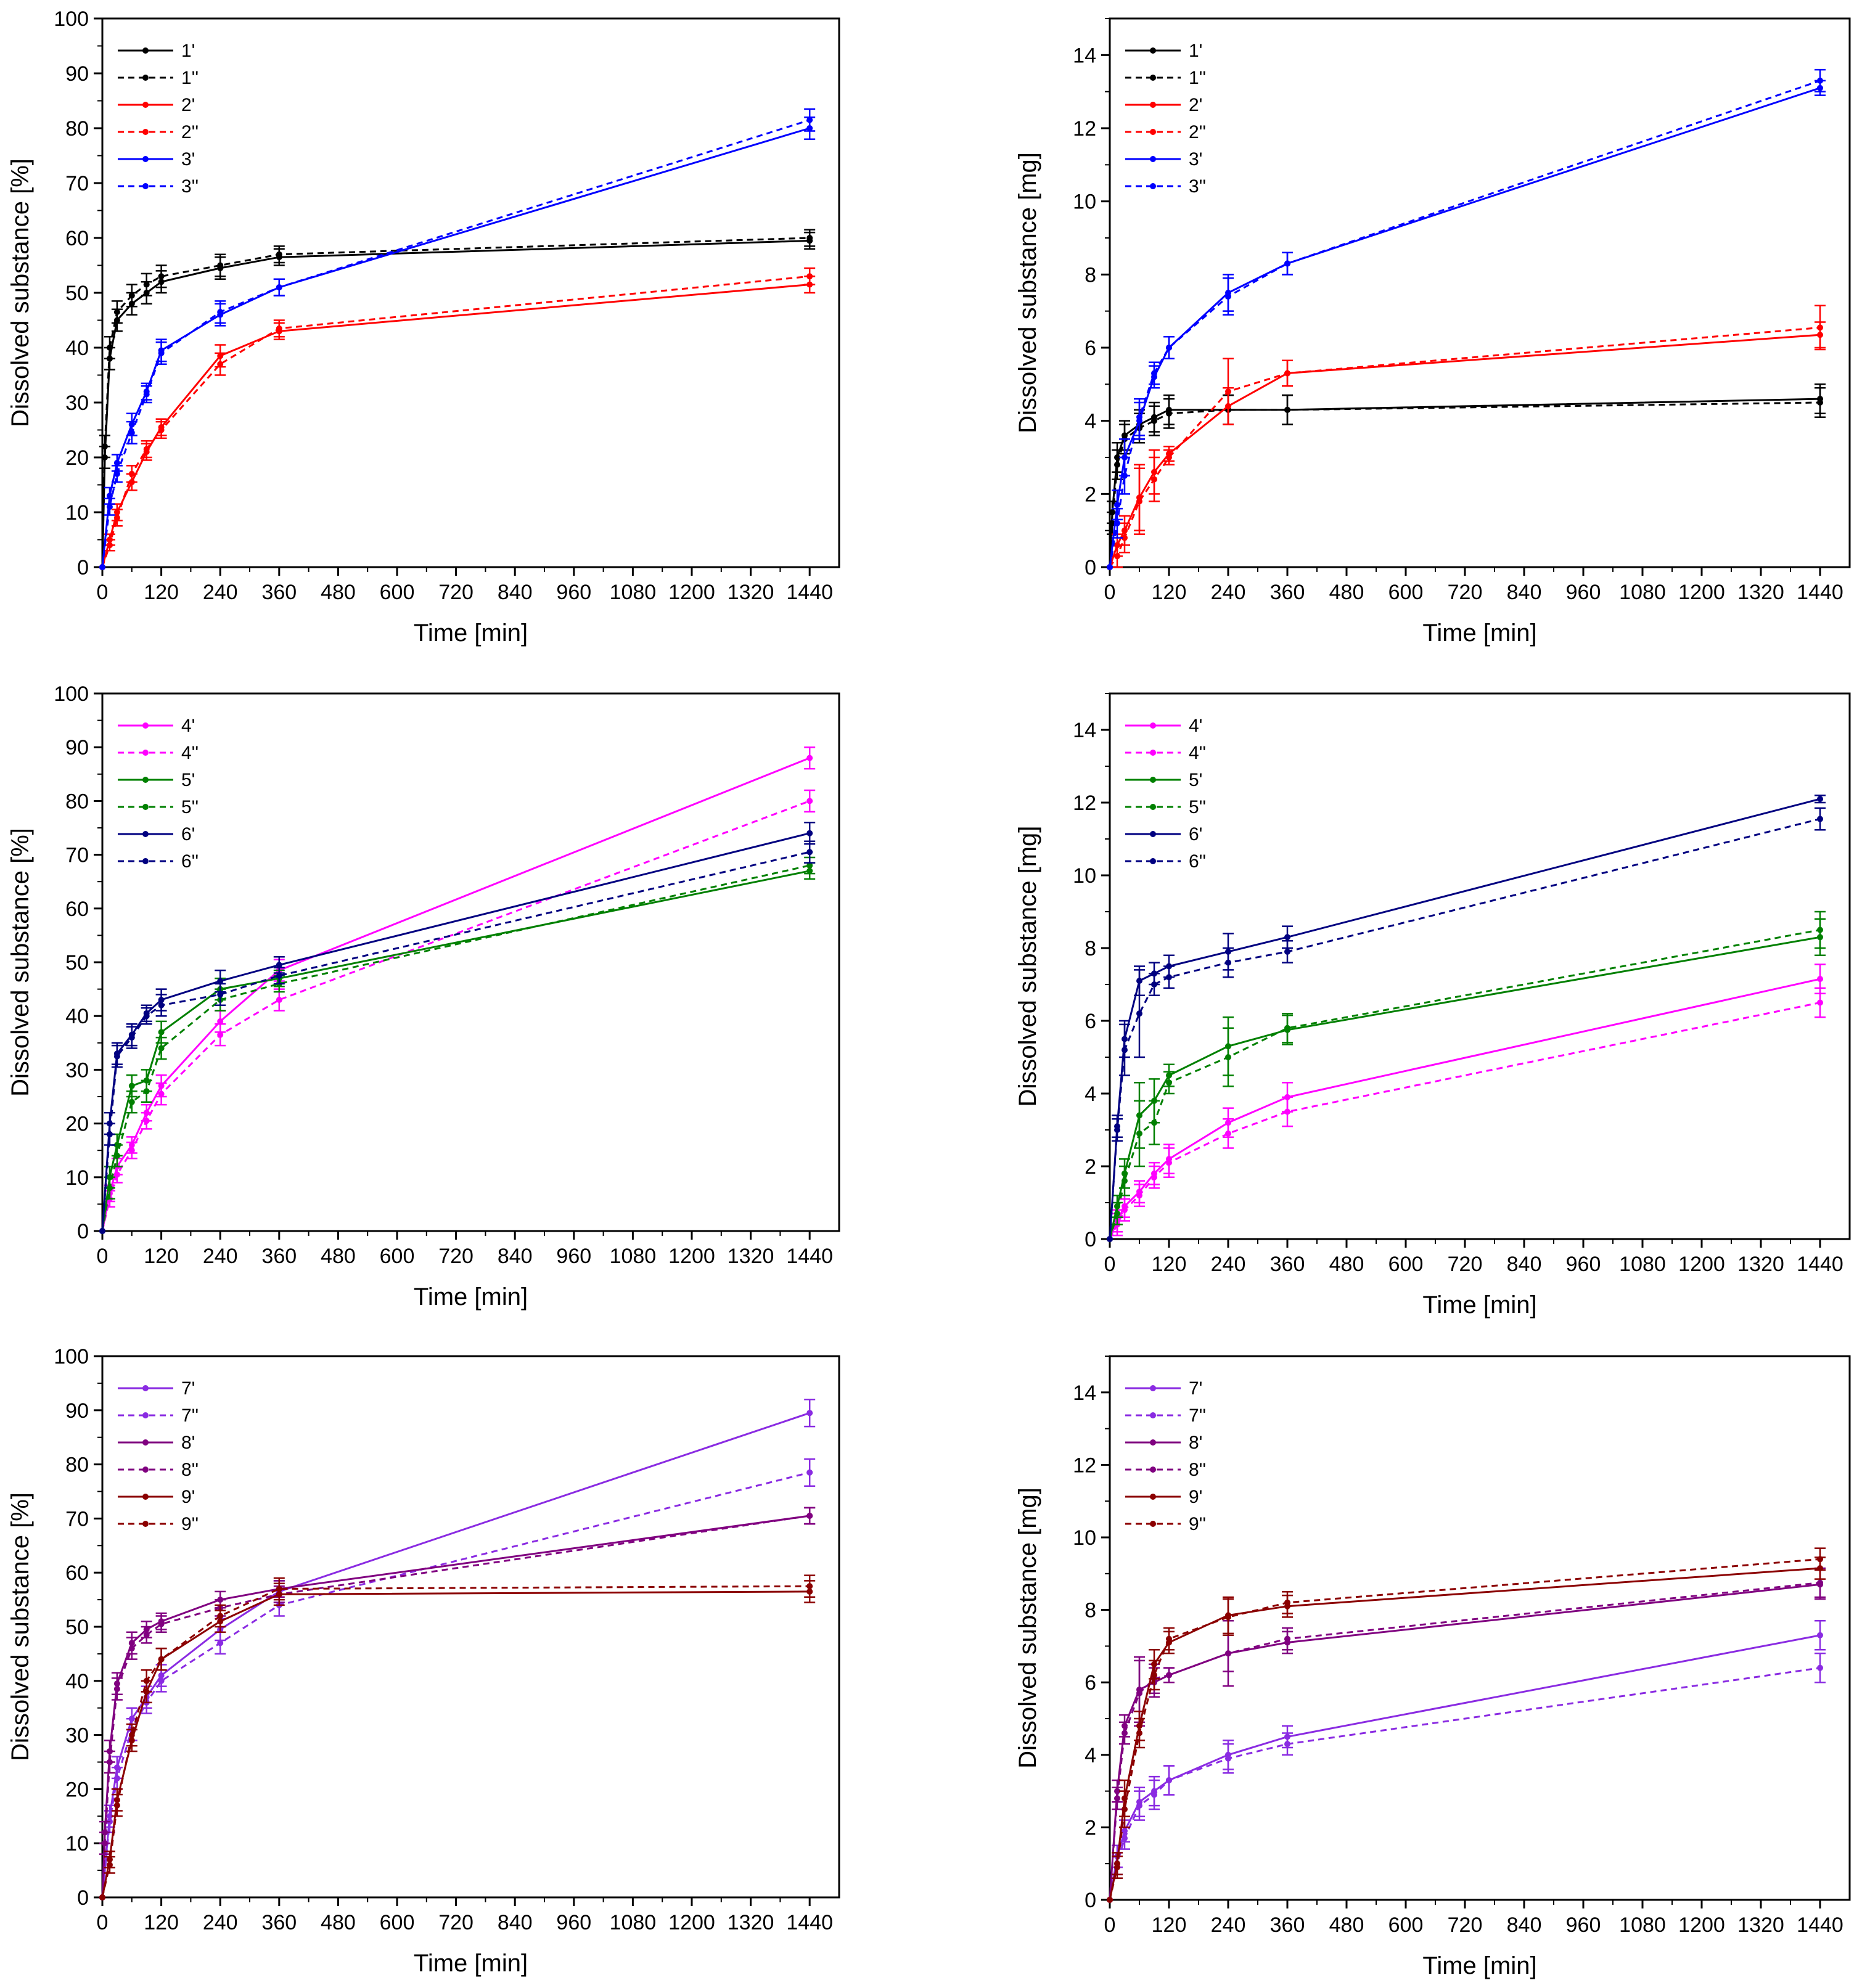 Image resolution: width=1870 pixels, height=1988 pixels. I want to click on legend-label: 7'', so click(1197, 1415).